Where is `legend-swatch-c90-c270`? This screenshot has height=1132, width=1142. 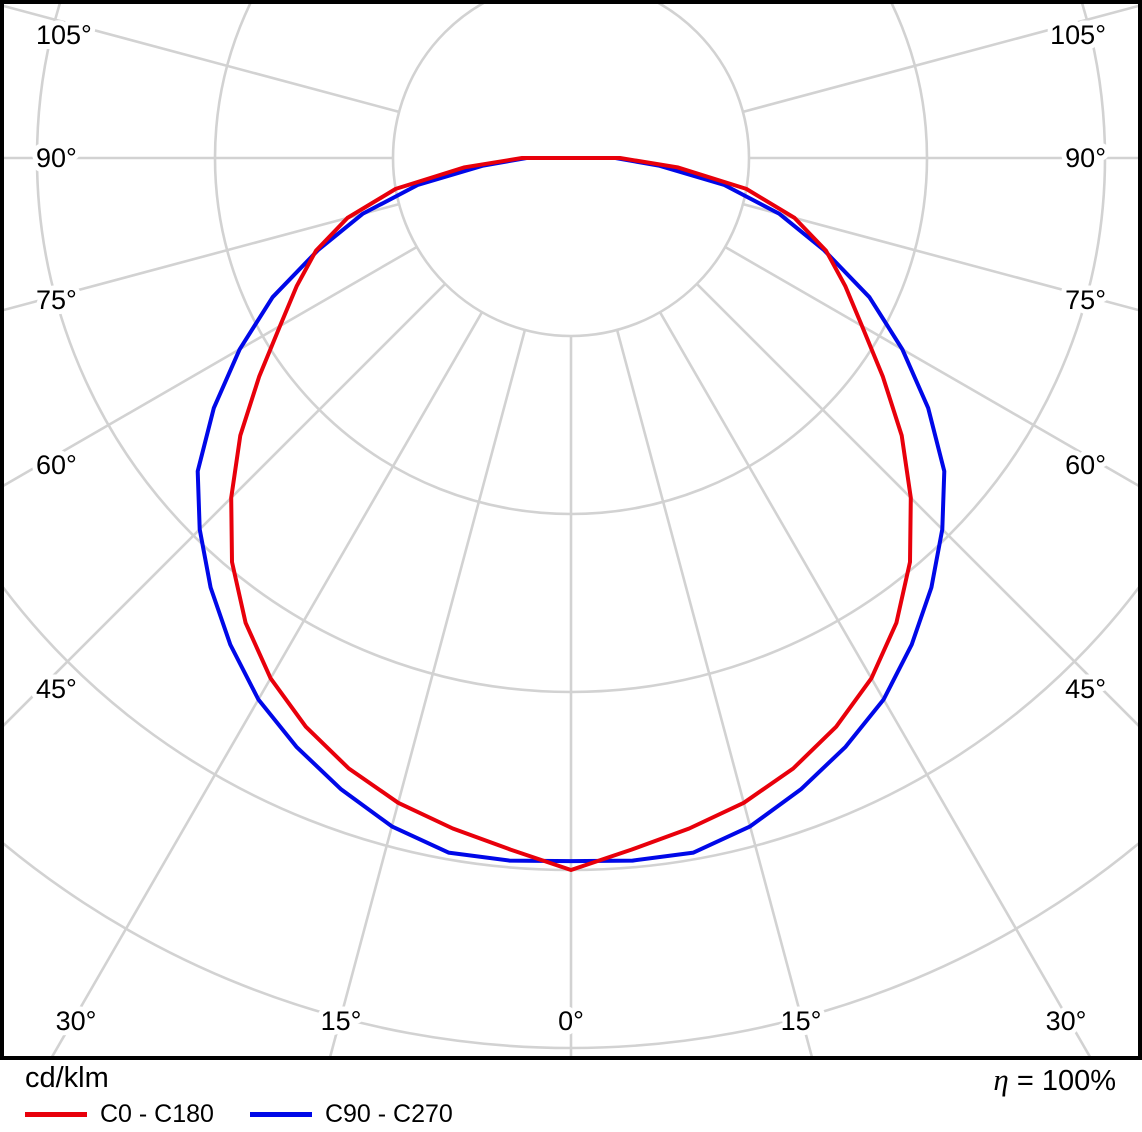
legend-swatch-c90-c270 is located at coordinates (280, 1114).